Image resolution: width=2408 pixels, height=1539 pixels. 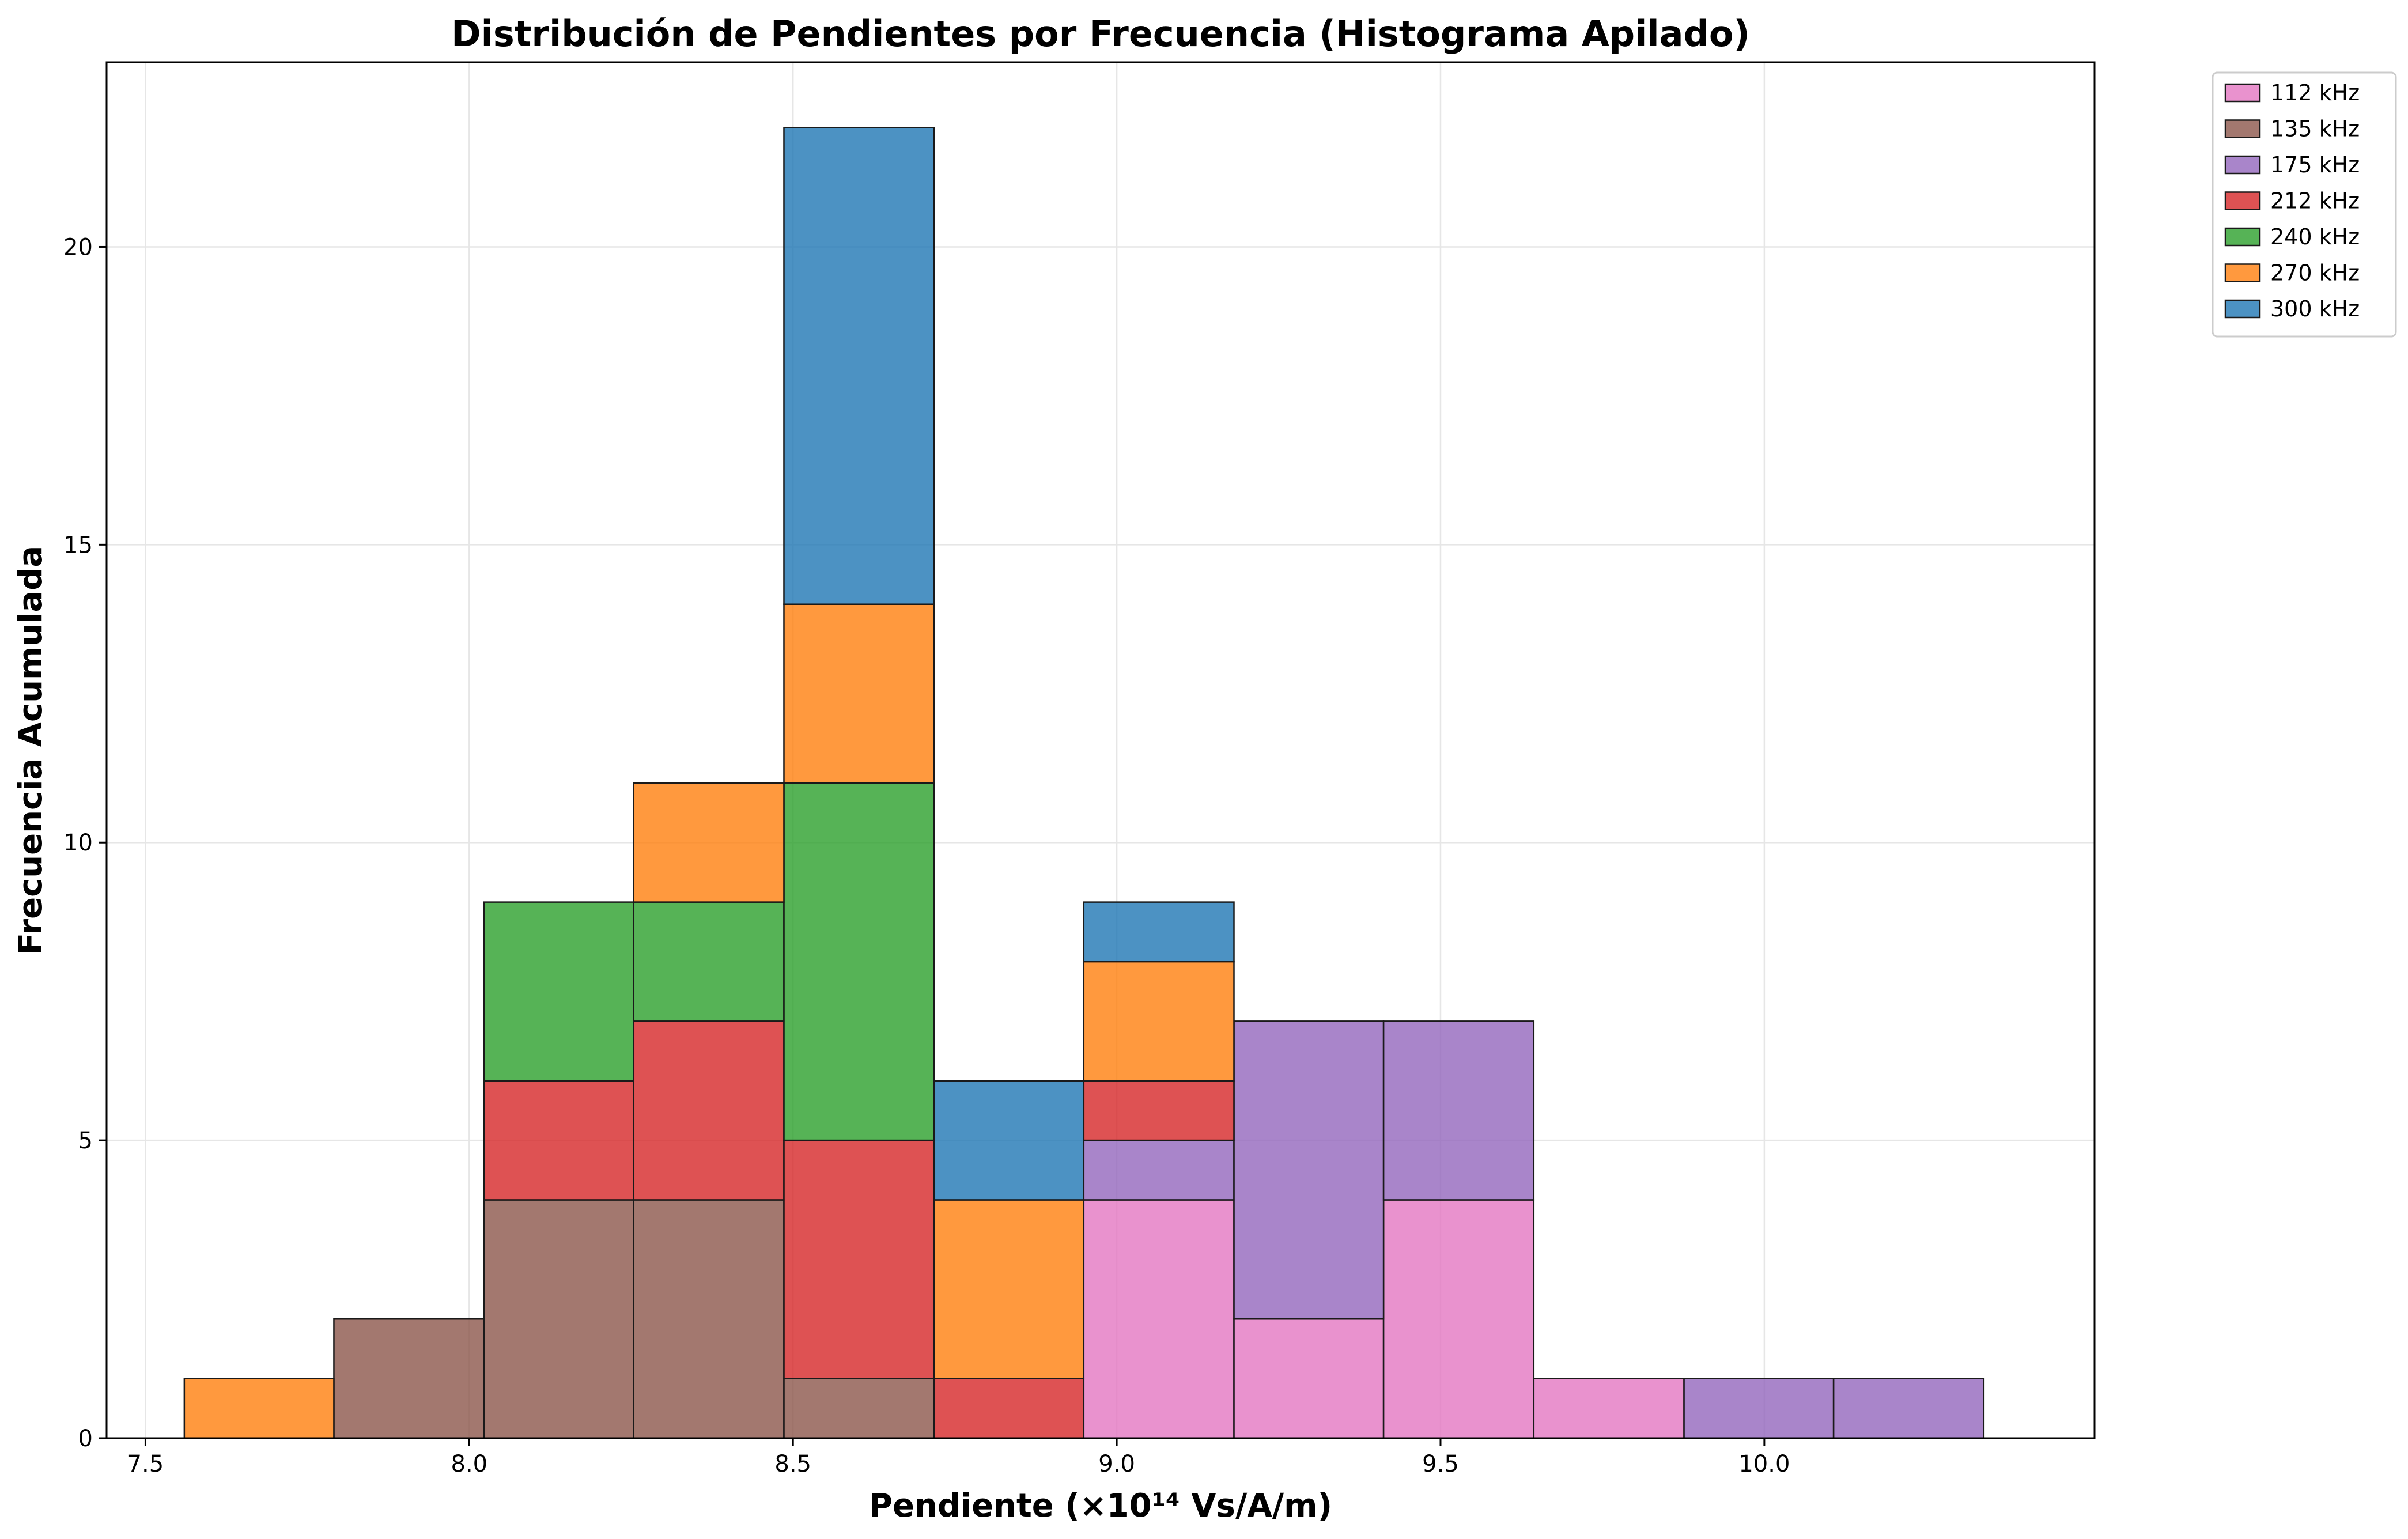 I want to click on x-tick-label: 8.0, so click(x=469, y=1464).